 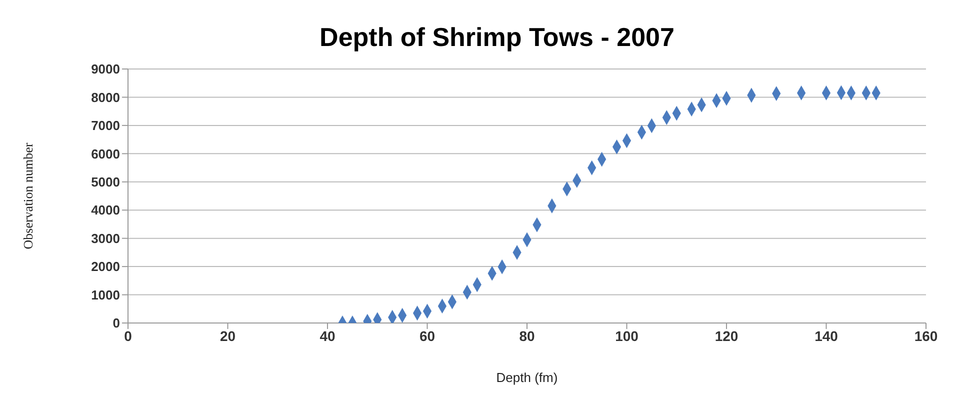 I want to click on x-tick-label: 160, so click(x=926, y=336).